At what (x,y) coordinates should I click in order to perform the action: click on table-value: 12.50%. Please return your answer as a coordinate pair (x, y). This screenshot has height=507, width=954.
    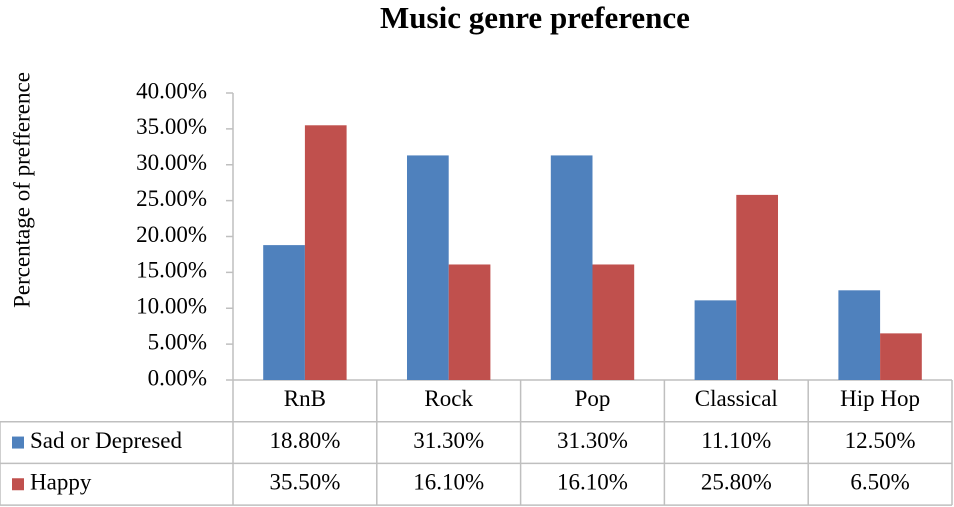
    Looking at the image, I should click on (880, 440).